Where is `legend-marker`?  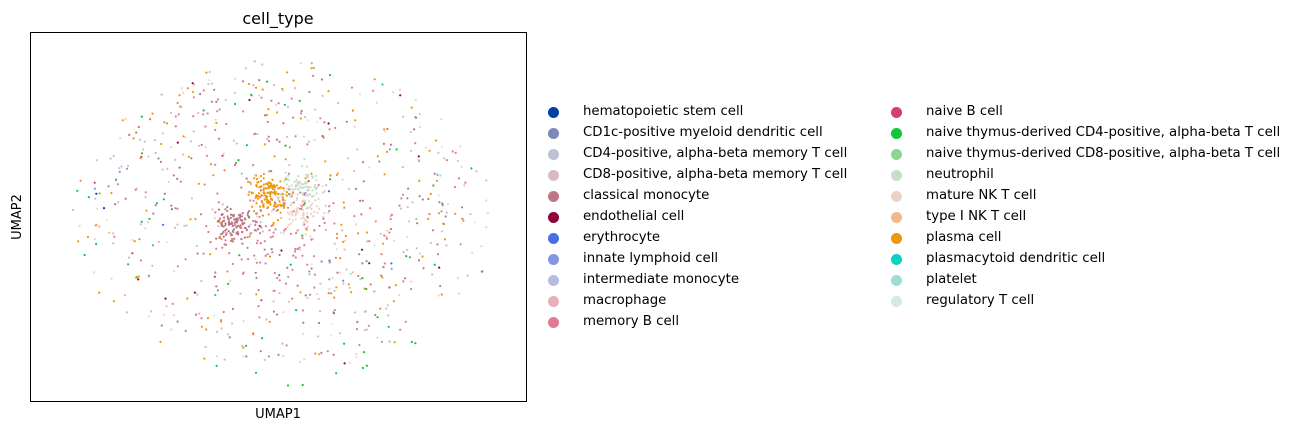
legend-marker is located at coordinates (896, 238).